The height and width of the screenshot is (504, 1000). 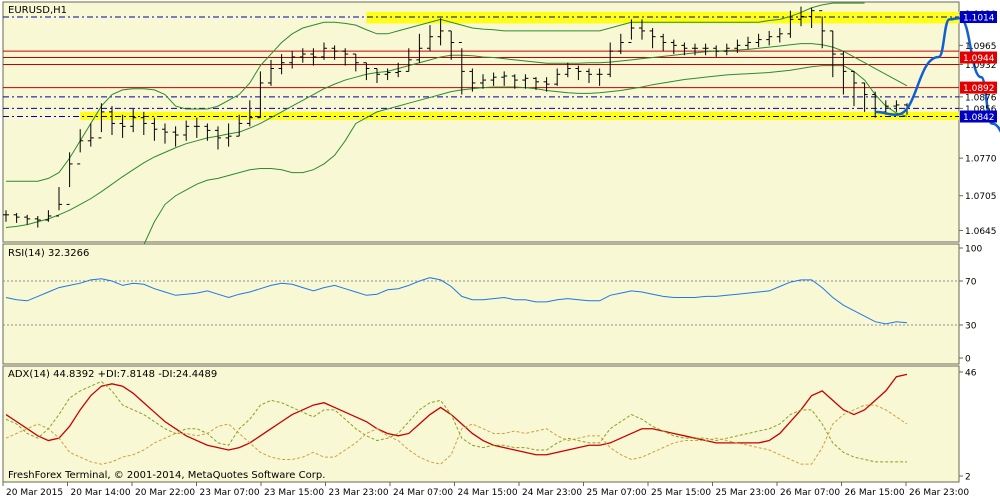 I want to click on time-tick-label: 23 Mar 07:00, so click(x=230, y=493).